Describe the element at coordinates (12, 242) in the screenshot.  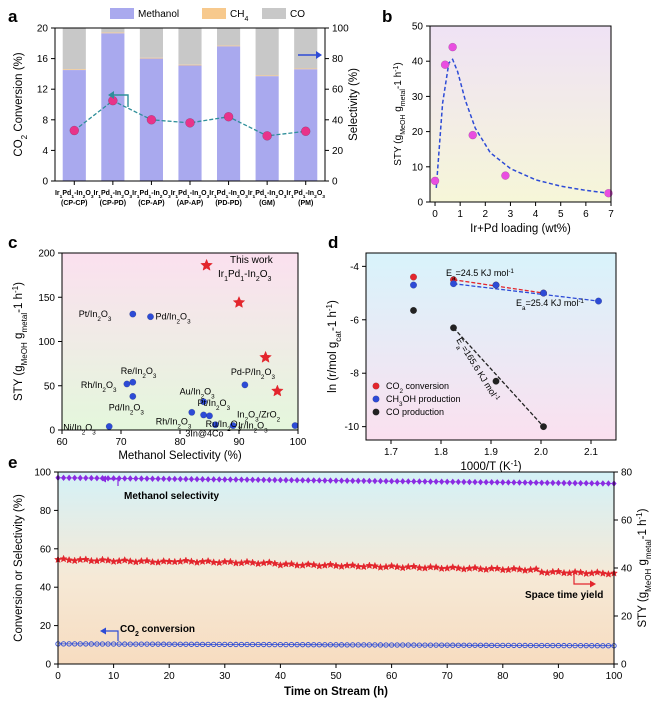
I see `panel-c-letter: c` at that location.